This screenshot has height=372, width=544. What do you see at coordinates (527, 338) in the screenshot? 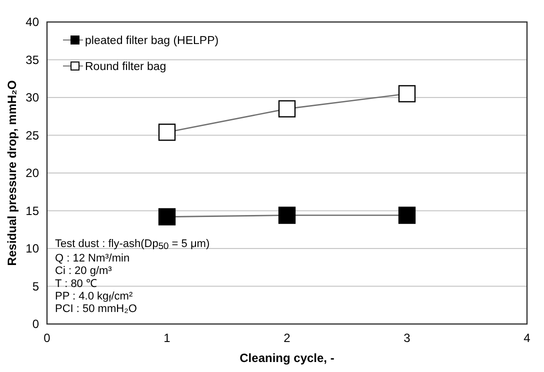
I see `x-tick-label: 4` at bounding box center [527, 338].